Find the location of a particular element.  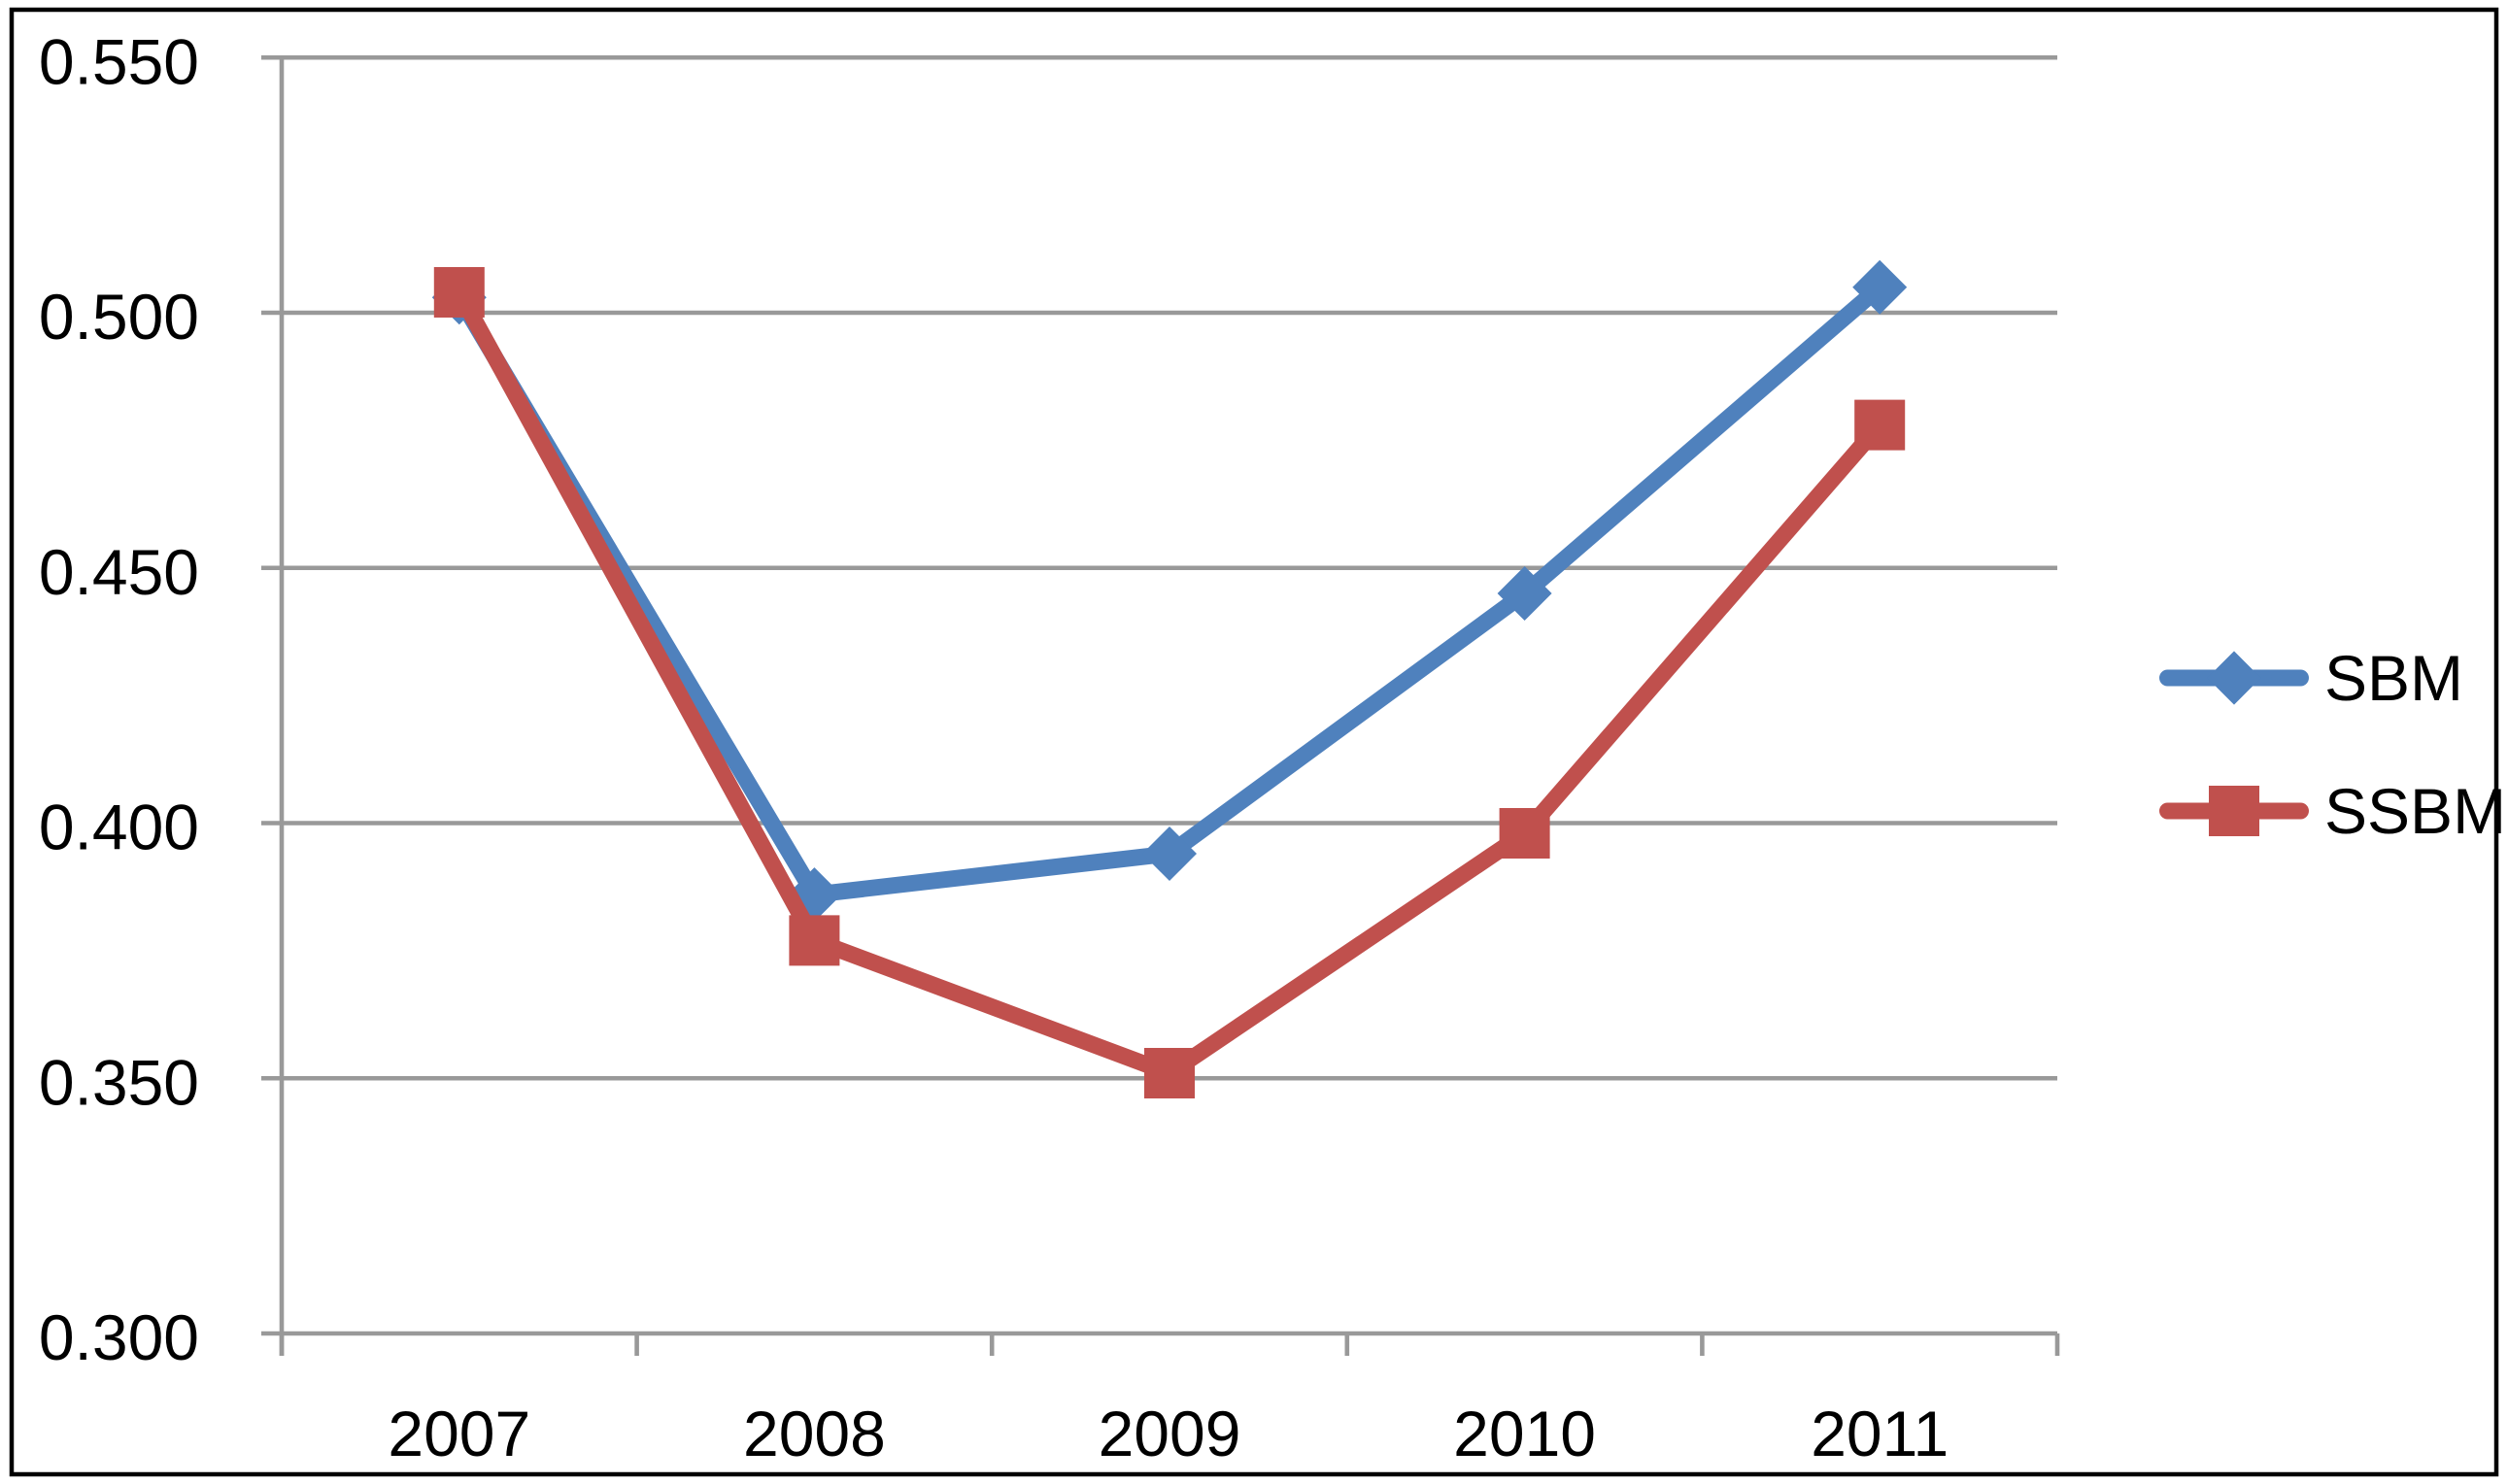

y-tick-label: 0.500 is located at coordinates (119, 317).